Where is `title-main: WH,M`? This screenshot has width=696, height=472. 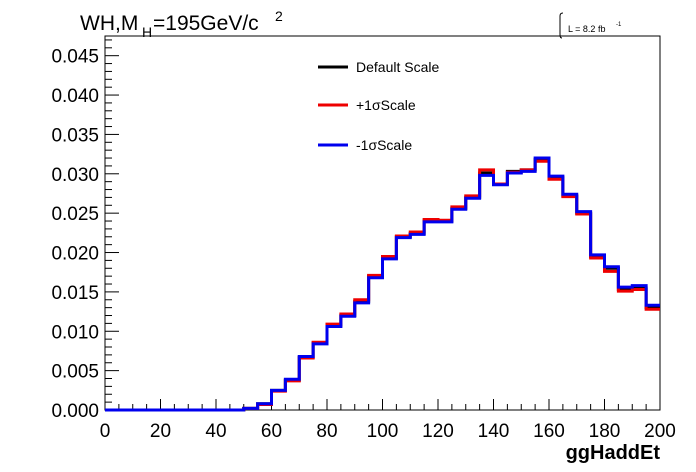
title-main: WH,M is located at coordinates (109, 23).